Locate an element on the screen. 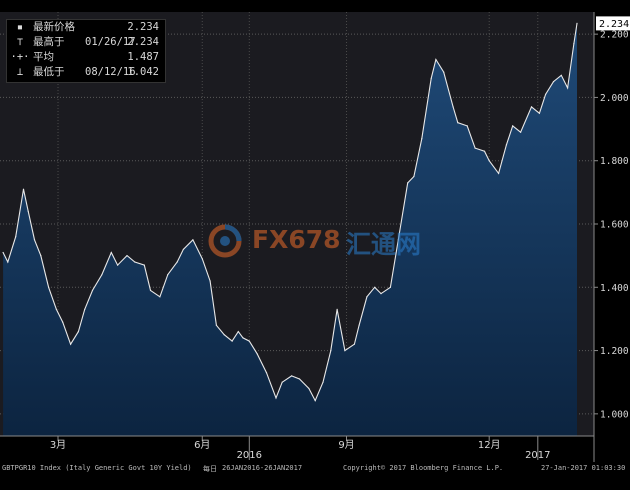 Image resolution: width=630 pixels, height=490 pixels. low-marker-icon: ⊥ is located at coordinates (20, 72).